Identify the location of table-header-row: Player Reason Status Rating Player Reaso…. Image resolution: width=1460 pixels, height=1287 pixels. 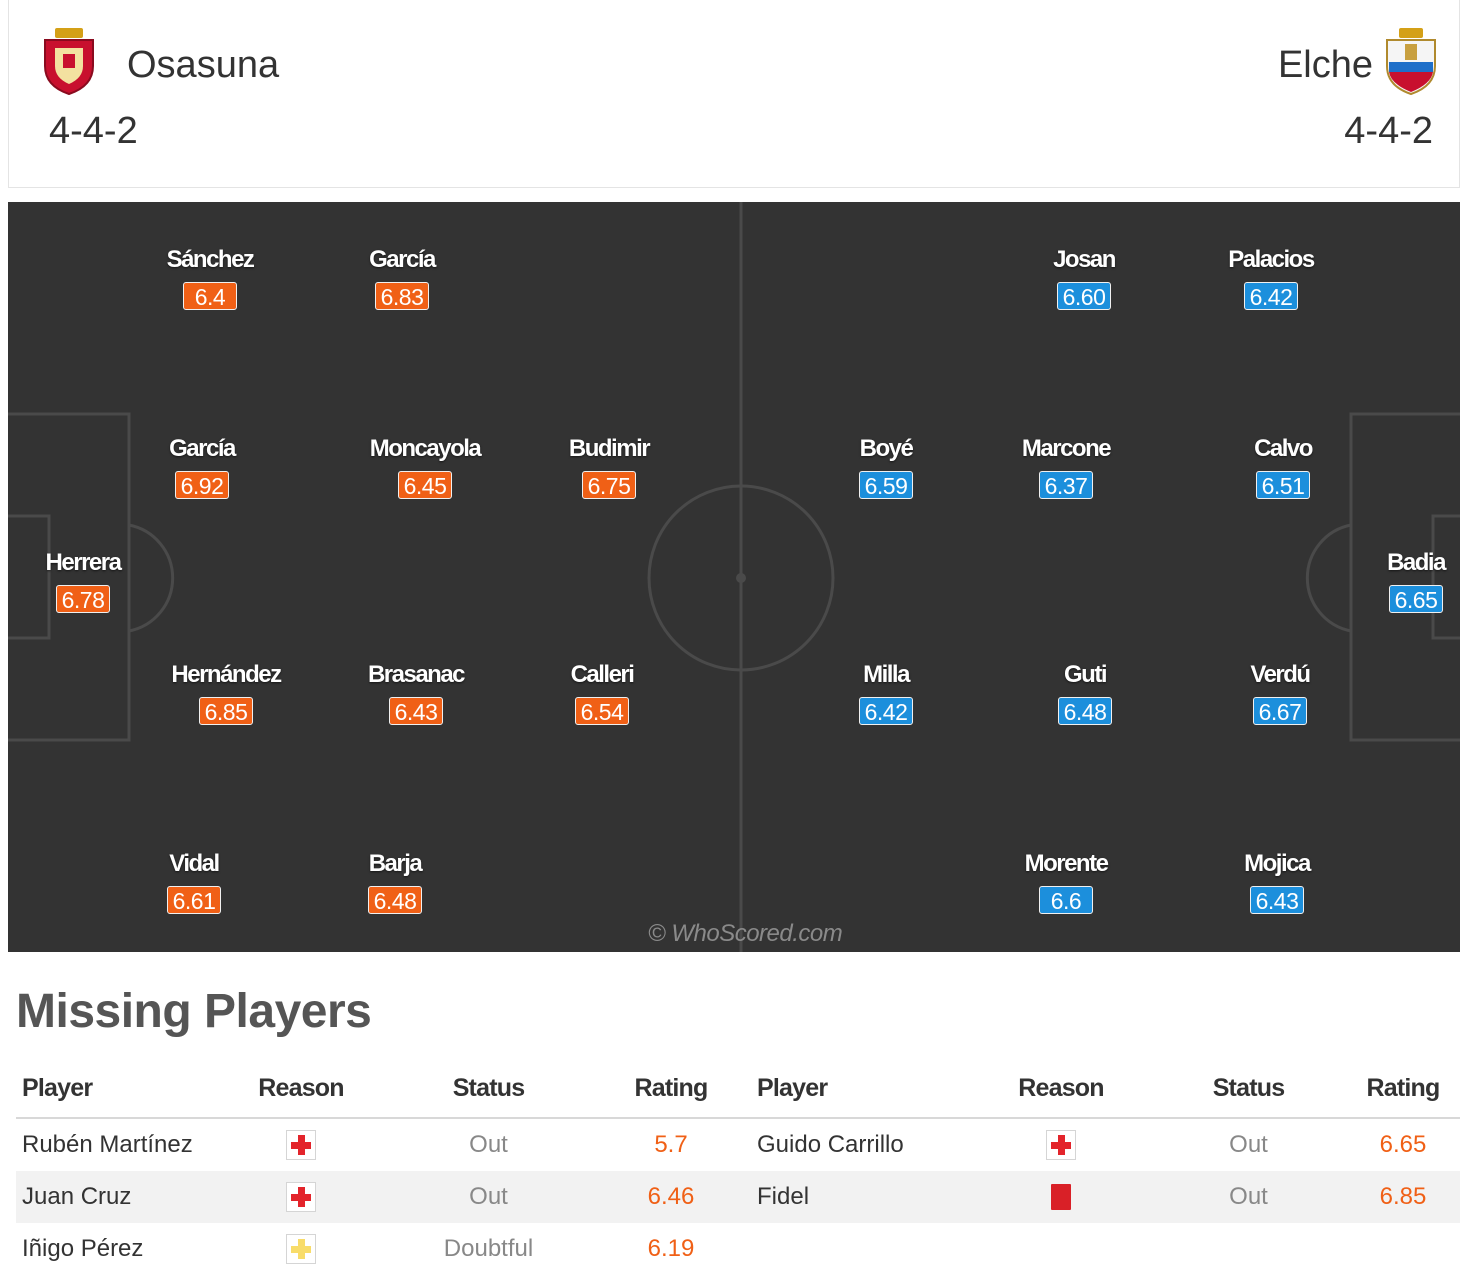
(738, 1089).